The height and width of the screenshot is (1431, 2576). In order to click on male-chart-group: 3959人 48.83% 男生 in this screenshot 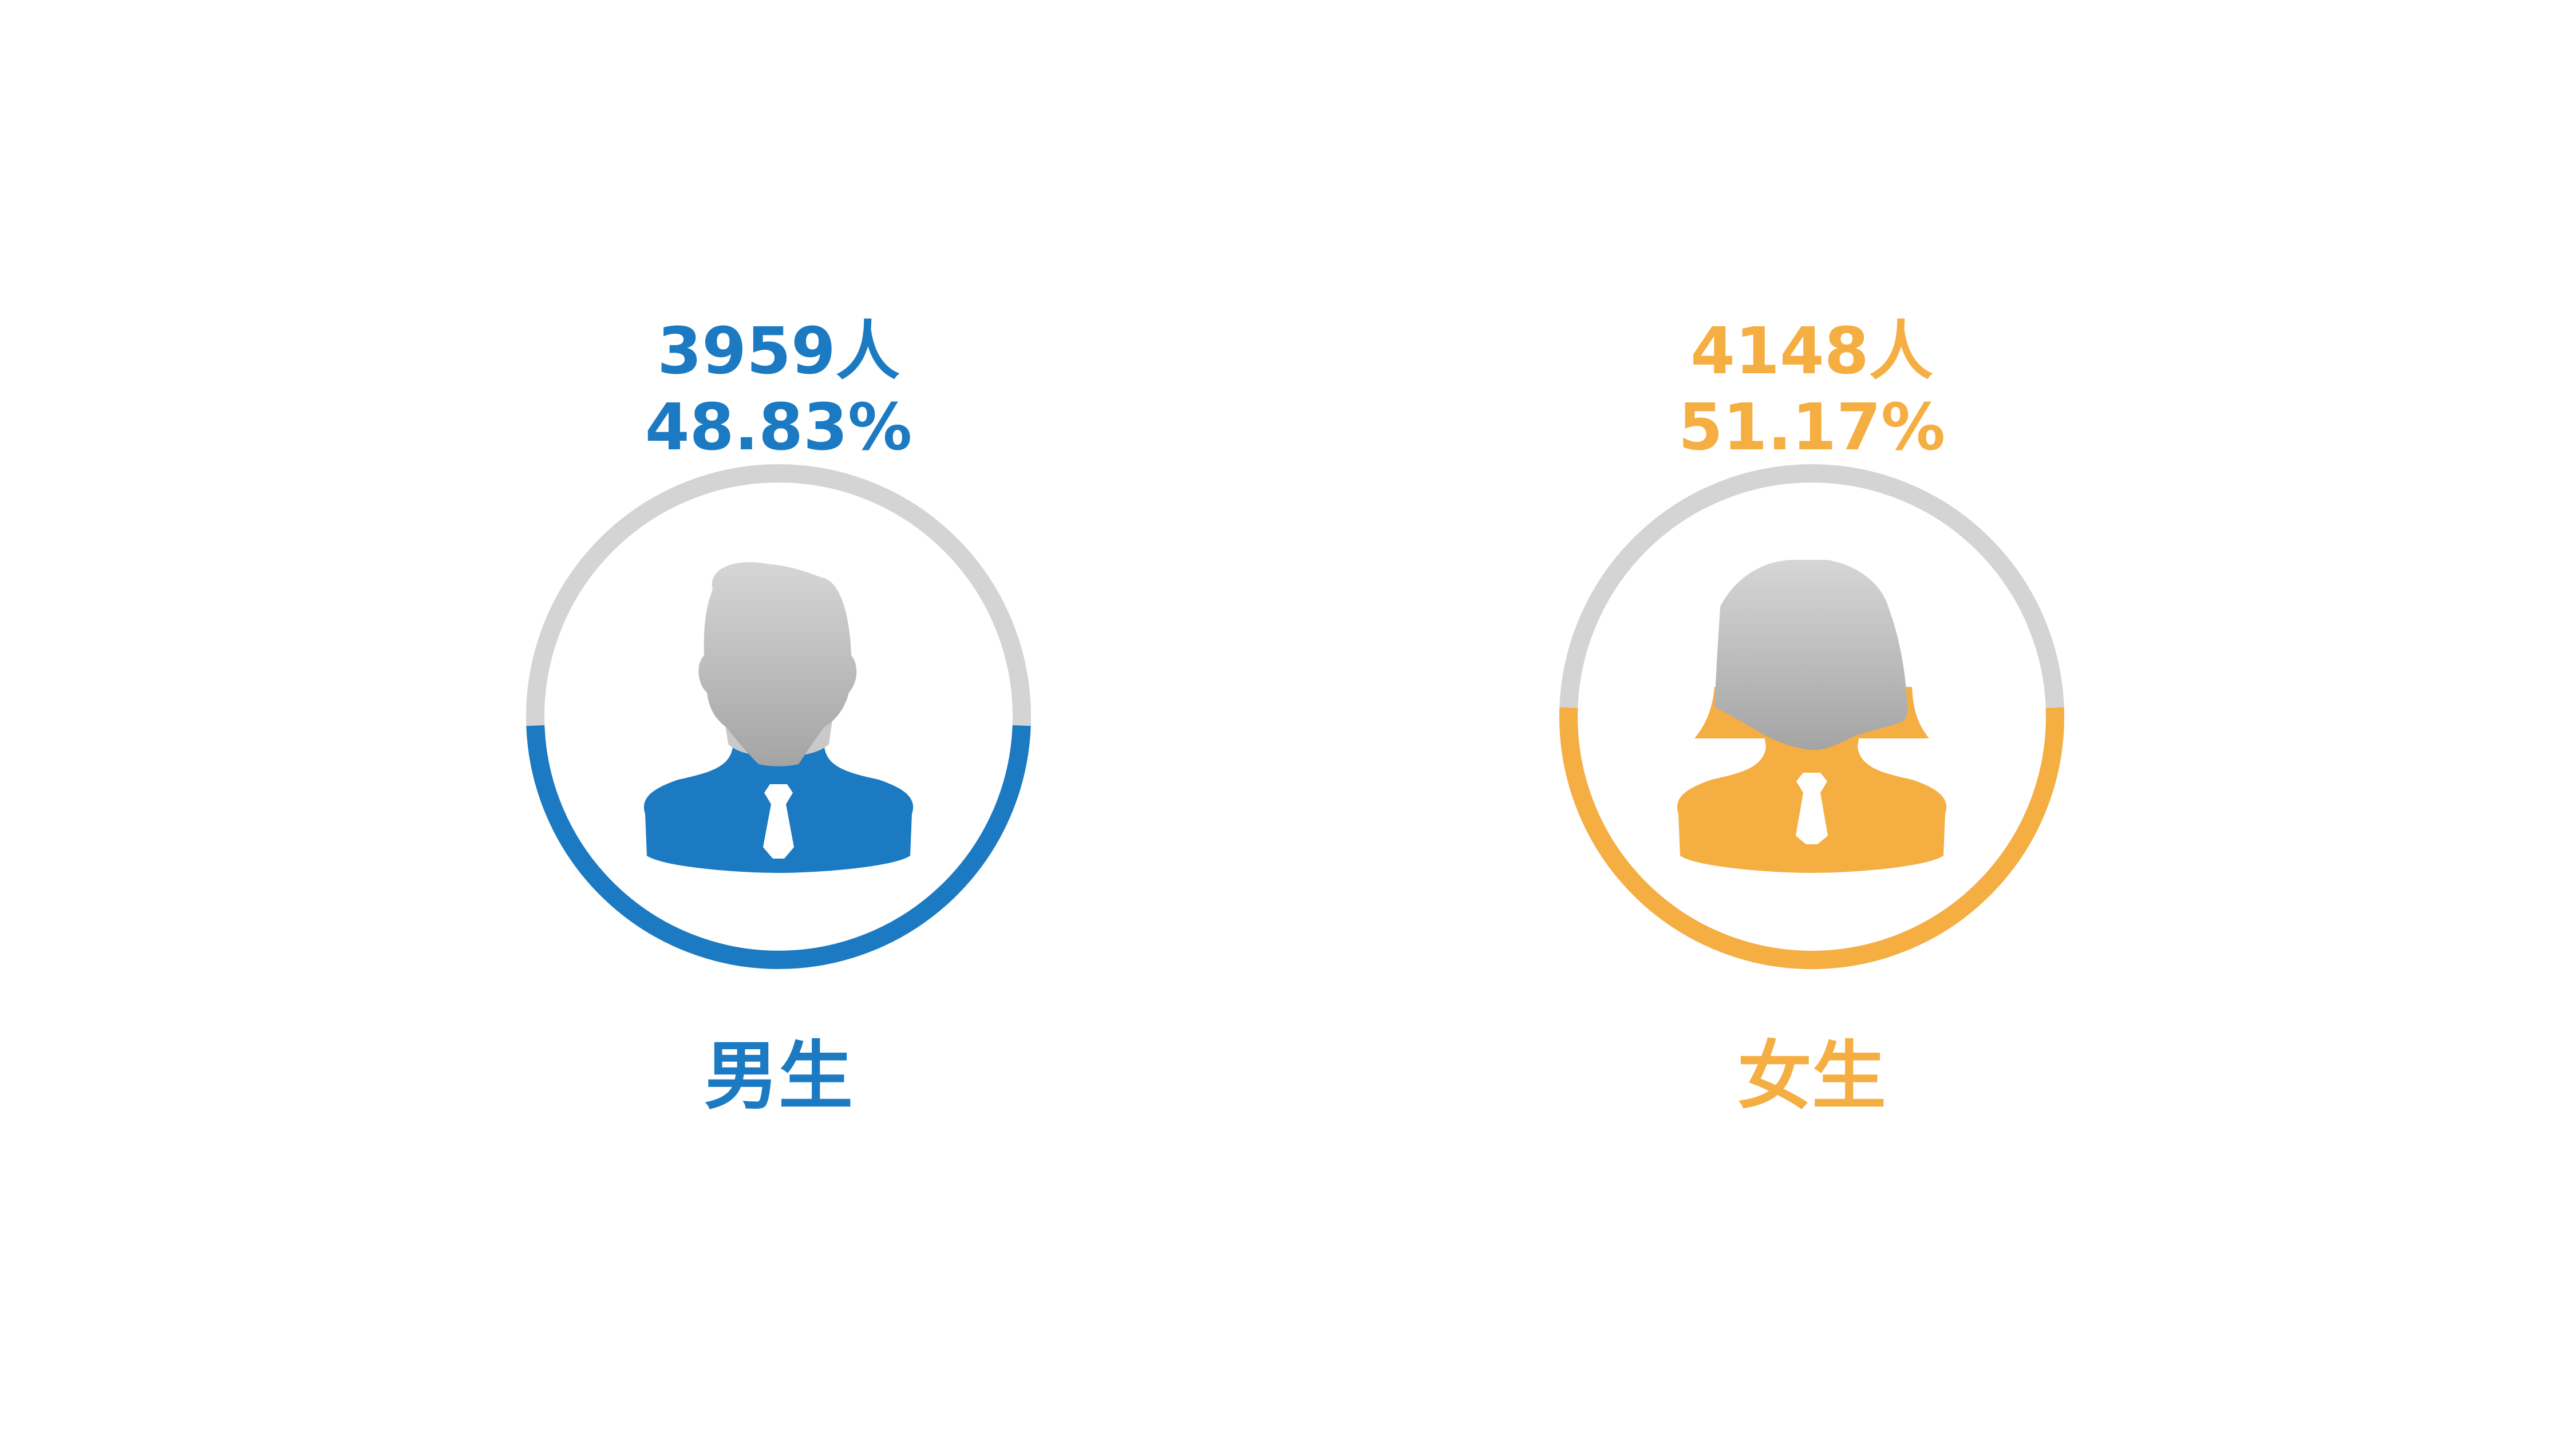, I will do `click(778, 717)`.